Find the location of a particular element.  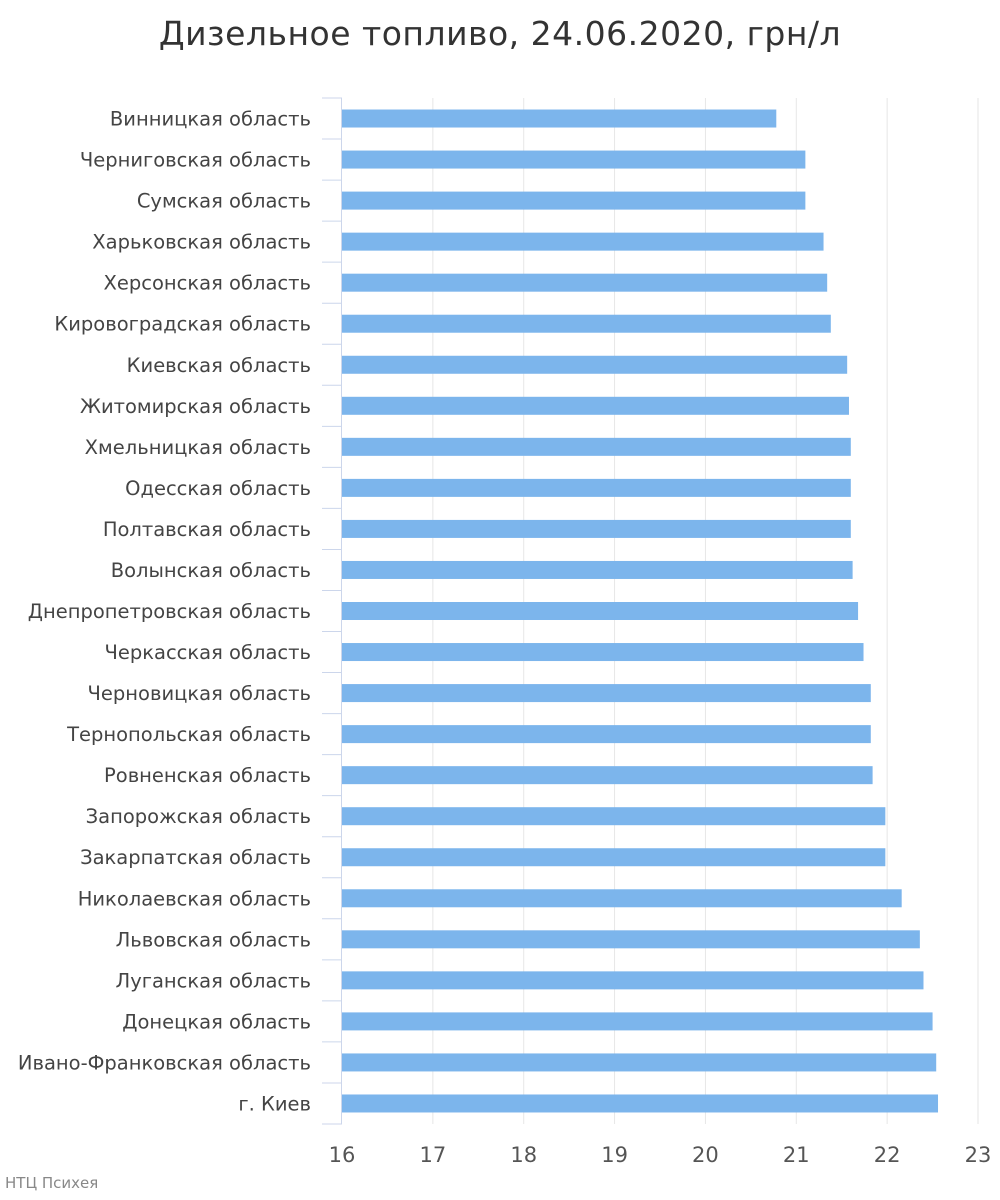

category-label: Одесская область is located at coordinates (218, 488).